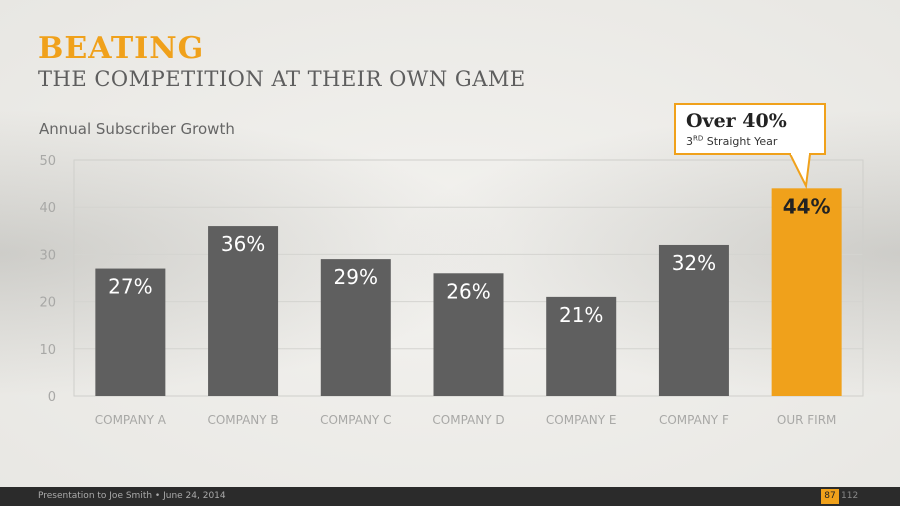 The height and width of the screenshot is (506, 900). What do you see at coordinates (689, 141) in the screenshot?
I see `callout-note-prefix: 3` at bounding box center [689, 141].